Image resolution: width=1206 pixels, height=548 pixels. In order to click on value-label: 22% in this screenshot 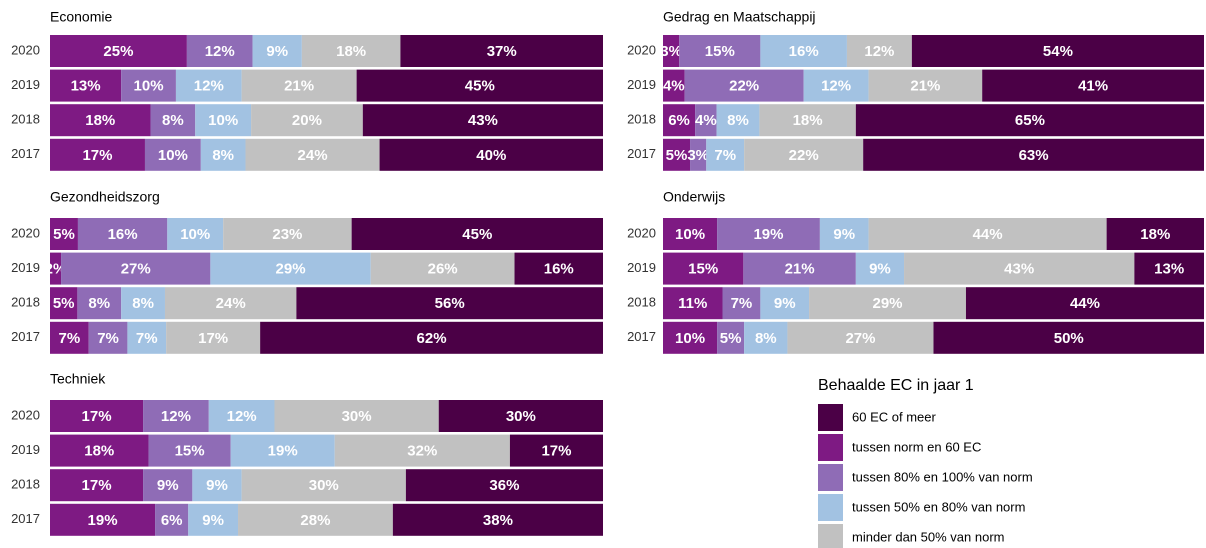, I will do `click(744, 86)`.